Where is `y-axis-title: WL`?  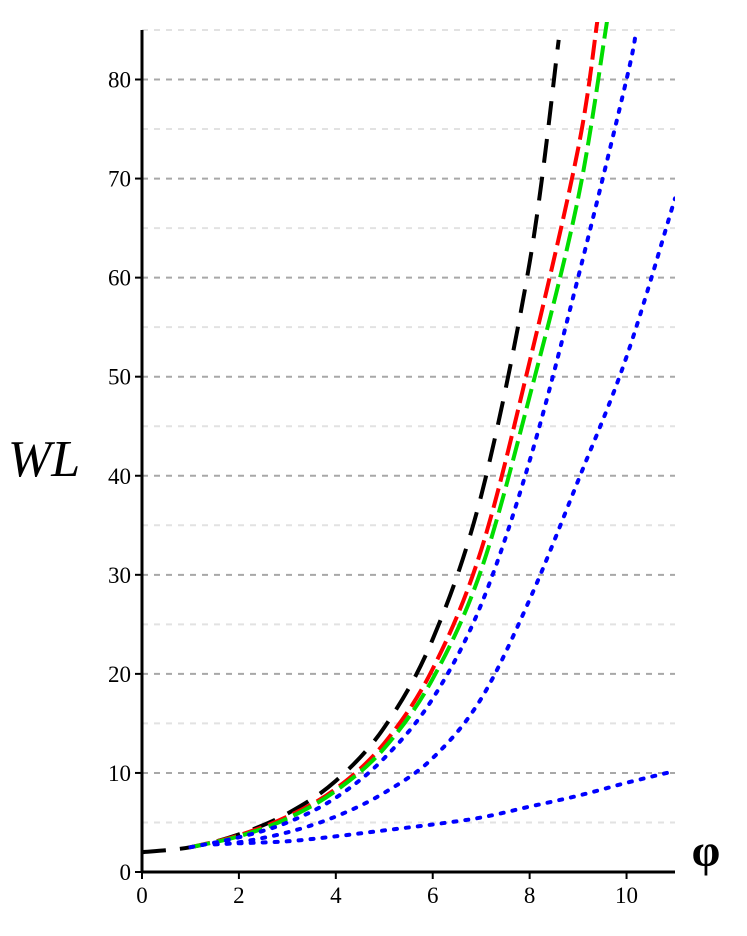 y-axis-title: WL is located at coordinates (44, 459).